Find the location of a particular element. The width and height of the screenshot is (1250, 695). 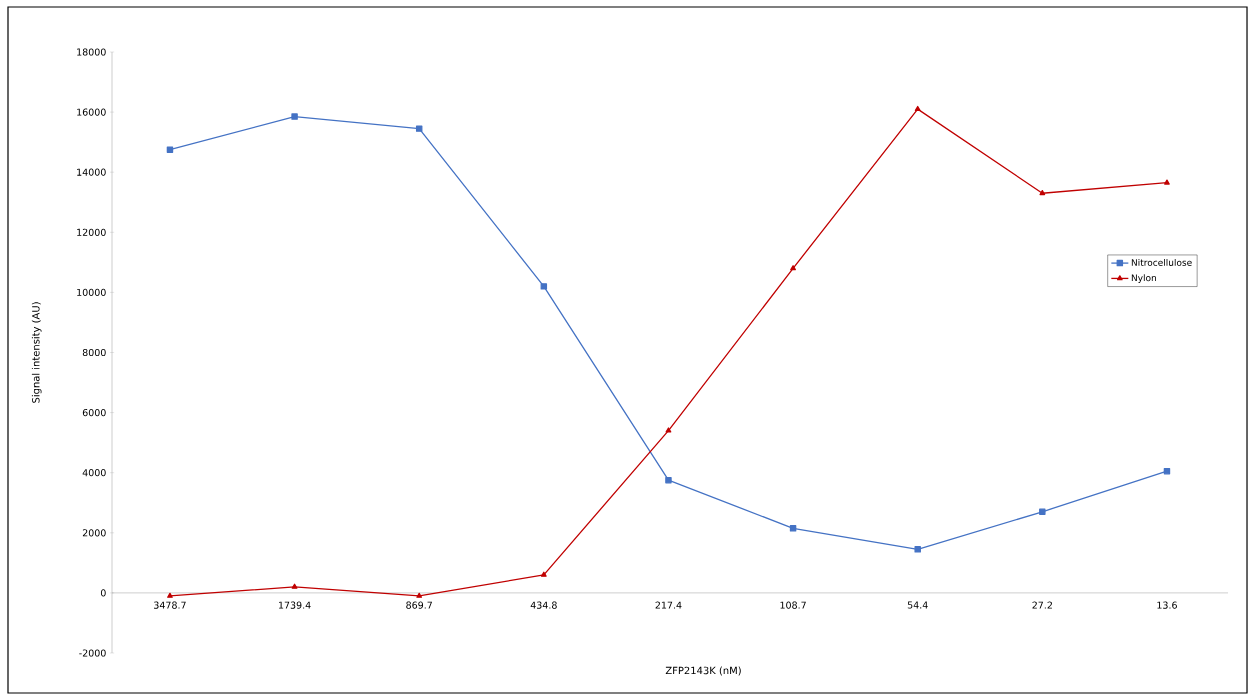

x-tick-label: 54.4 is located at coordinates (917, 605).